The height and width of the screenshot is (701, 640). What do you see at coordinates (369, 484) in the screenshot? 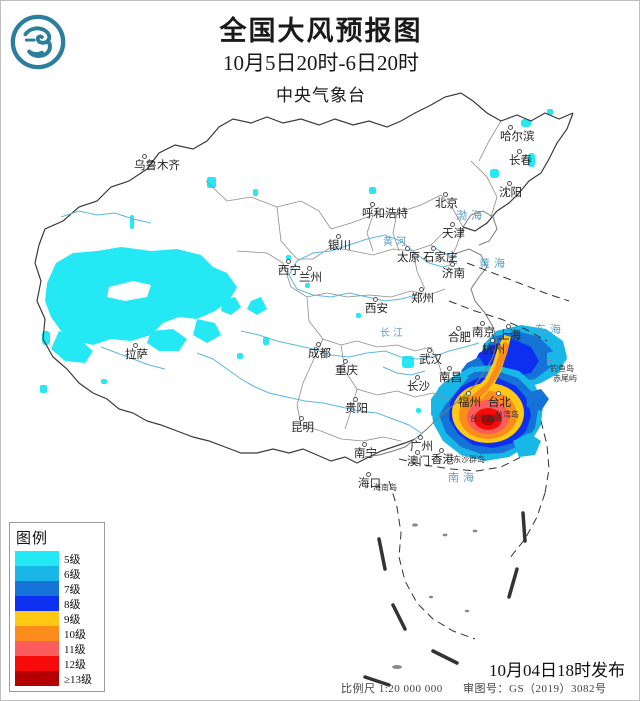
I see `city-label-海口: 海口` at bounding box center [369, 484].